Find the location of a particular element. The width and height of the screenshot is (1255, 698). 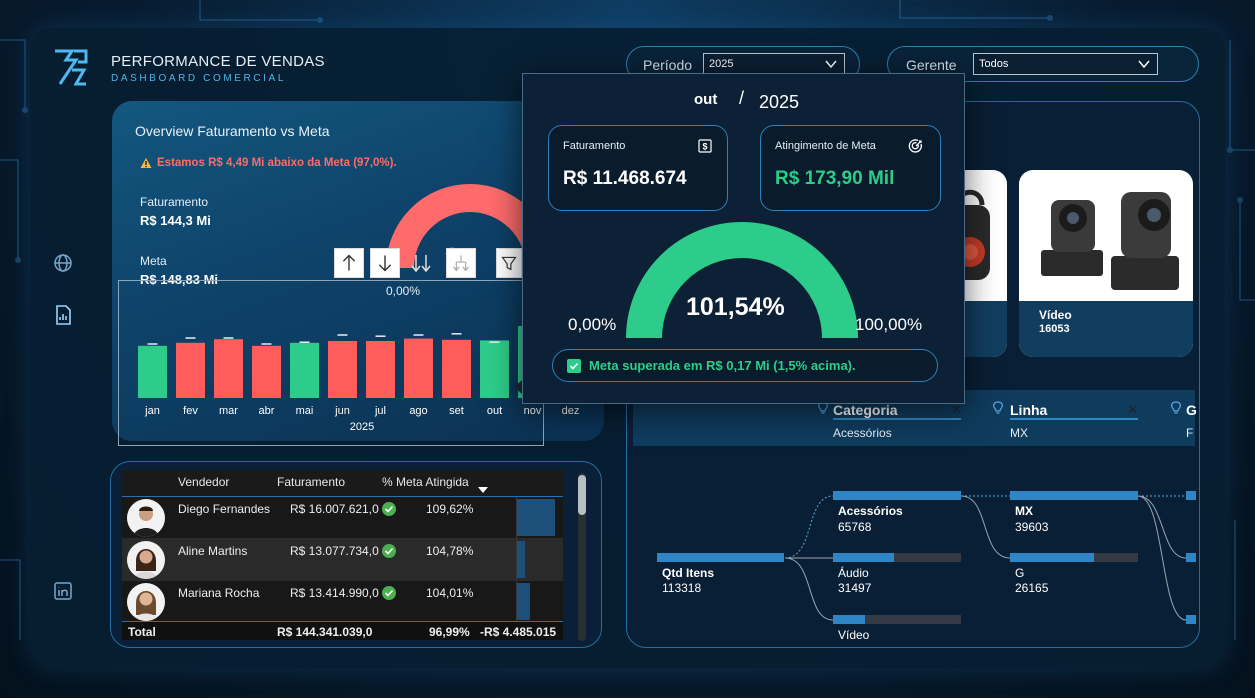

seller-name: Mariana Rocha is located at coordinates (219, 593).